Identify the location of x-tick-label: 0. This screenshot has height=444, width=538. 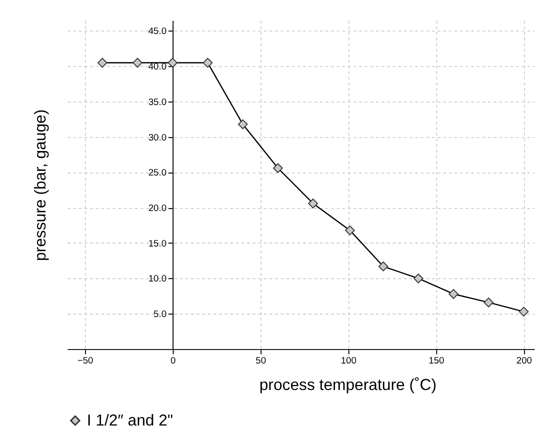
(173, 361).